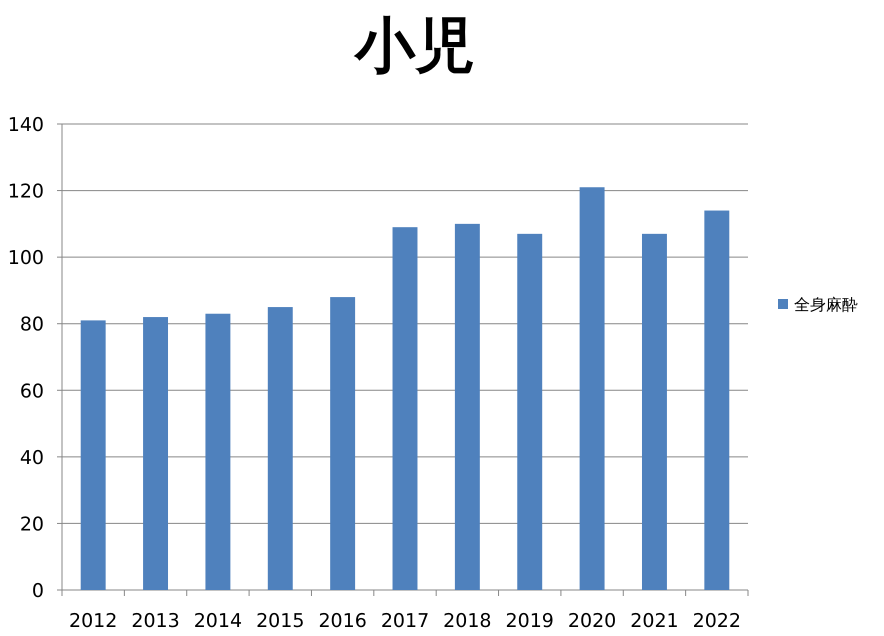 The height and width of the screenshot is (636, 884). I want to click on x-tick-label: 2017, so click(405, 621).